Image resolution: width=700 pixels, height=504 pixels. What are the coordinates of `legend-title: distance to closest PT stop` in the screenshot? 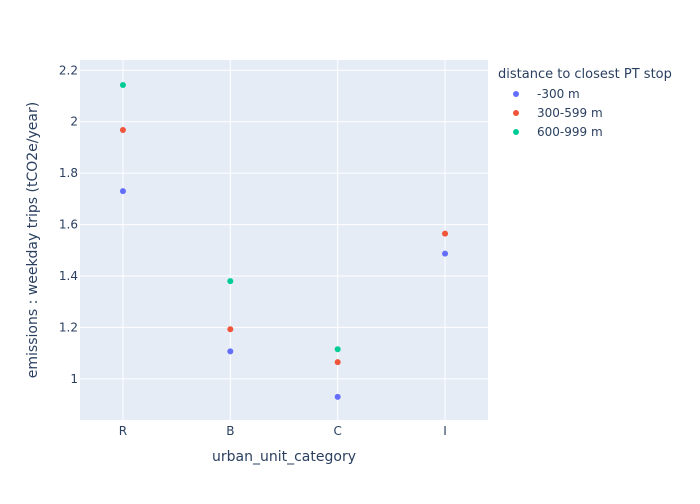 It's located at (585, 74).